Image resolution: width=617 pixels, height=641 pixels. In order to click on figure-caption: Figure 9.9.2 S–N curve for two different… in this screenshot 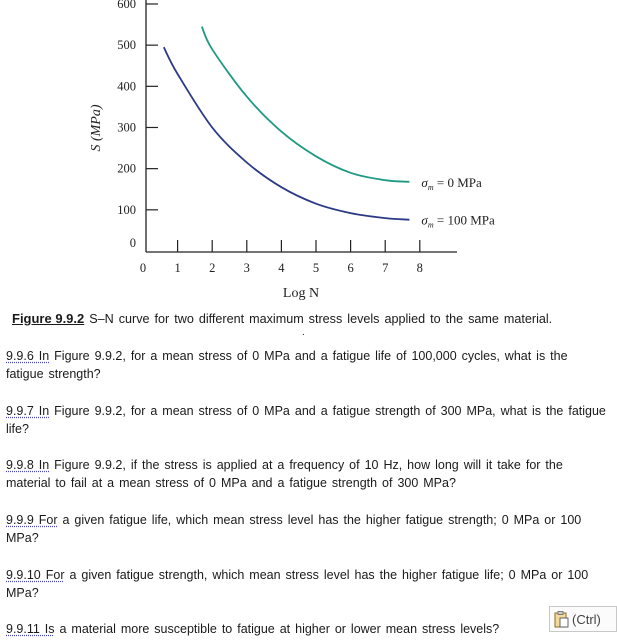, I will do `click(309, 319)`.